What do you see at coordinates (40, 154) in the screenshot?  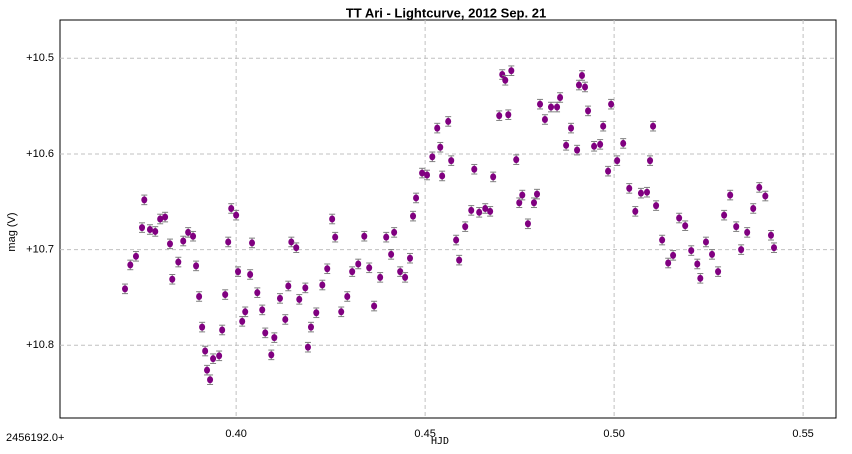 I see `y-tick-label: +10.6` at bounding box center [40, 154].